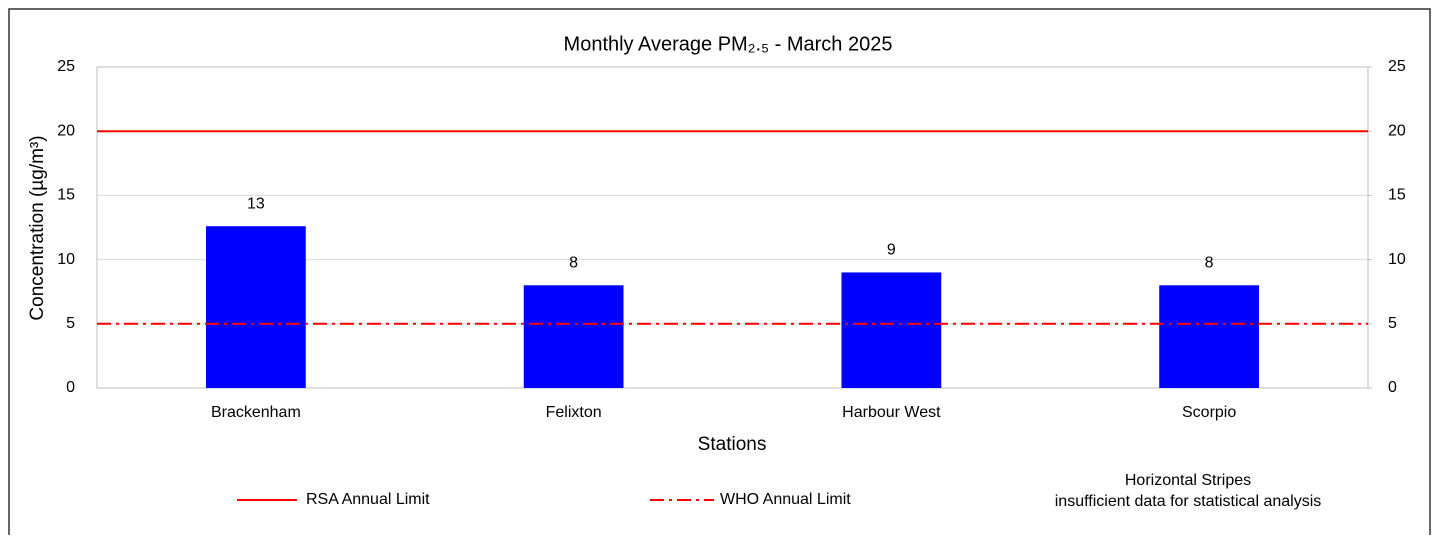  What do you see at coordinates (66, 195) in the screenshot?
I see `y-tick-label: 15` at bounding box center [66, 195].